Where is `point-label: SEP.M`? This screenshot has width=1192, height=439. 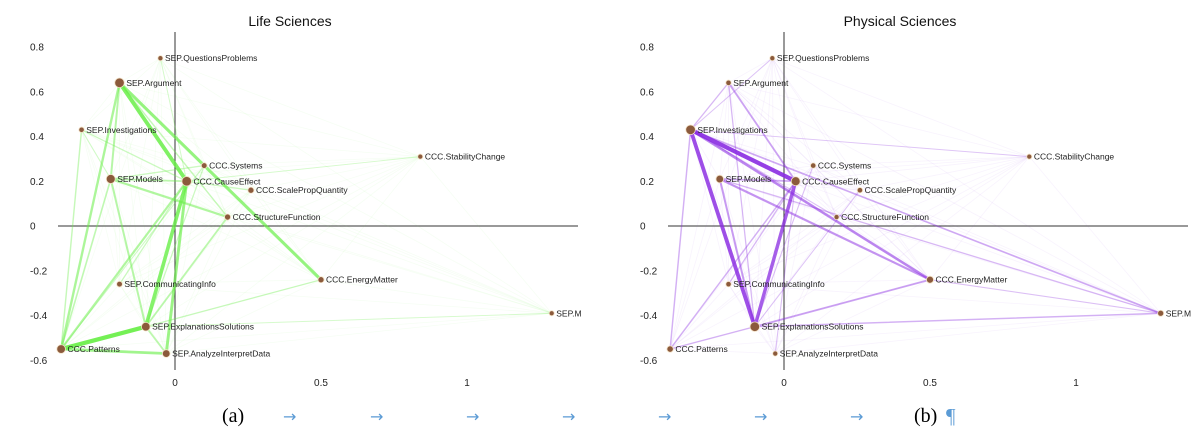 point-label: SEP.M is located at coordinates (568, 313).